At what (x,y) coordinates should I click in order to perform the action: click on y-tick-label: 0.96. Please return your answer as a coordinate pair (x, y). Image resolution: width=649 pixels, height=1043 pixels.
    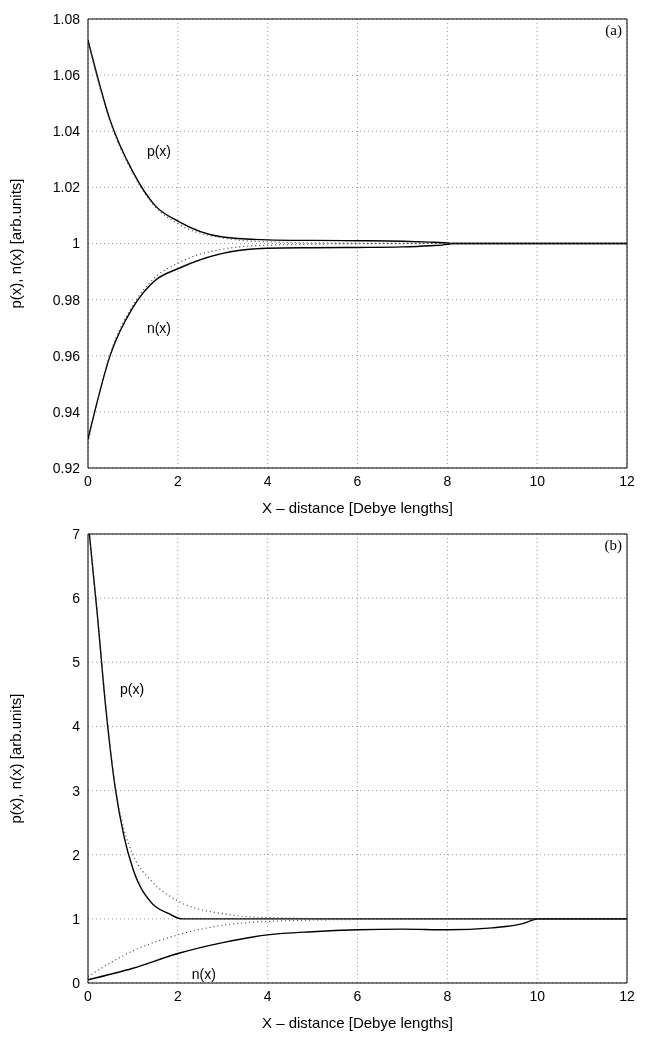
    Looking at the image, I should click on (66, 355).